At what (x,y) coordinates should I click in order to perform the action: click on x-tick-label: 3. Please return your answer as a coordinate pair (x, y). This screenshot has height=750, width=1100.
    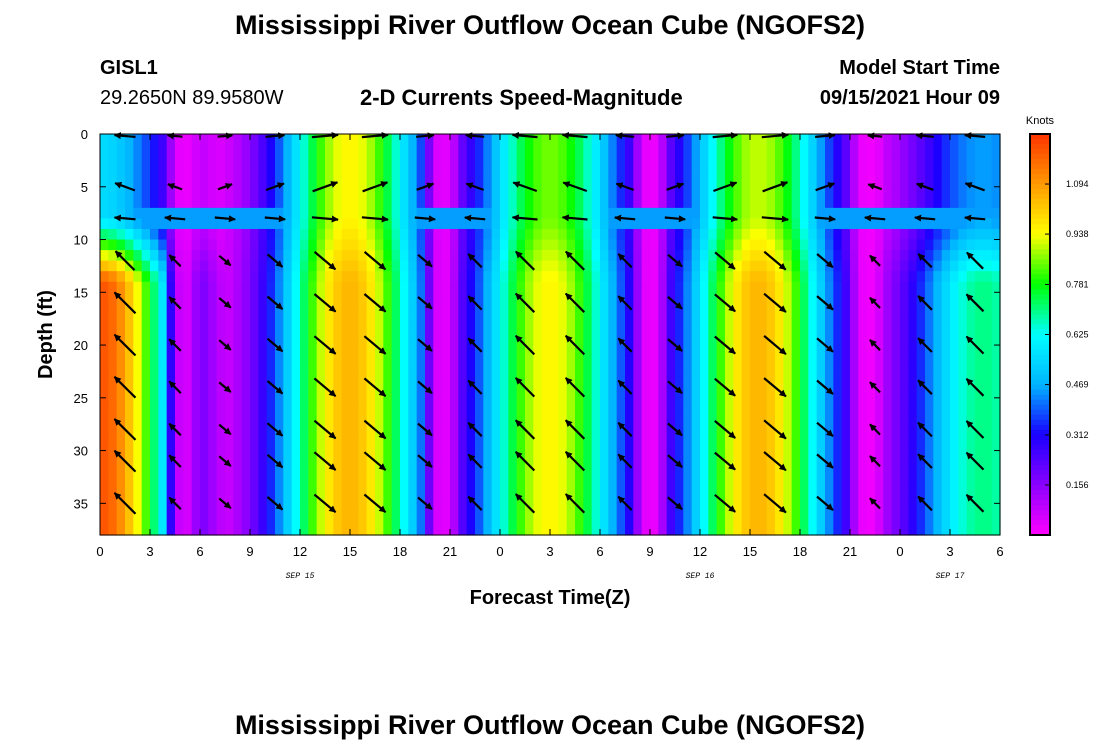
    Looking at the image, I should click on (149, 551).